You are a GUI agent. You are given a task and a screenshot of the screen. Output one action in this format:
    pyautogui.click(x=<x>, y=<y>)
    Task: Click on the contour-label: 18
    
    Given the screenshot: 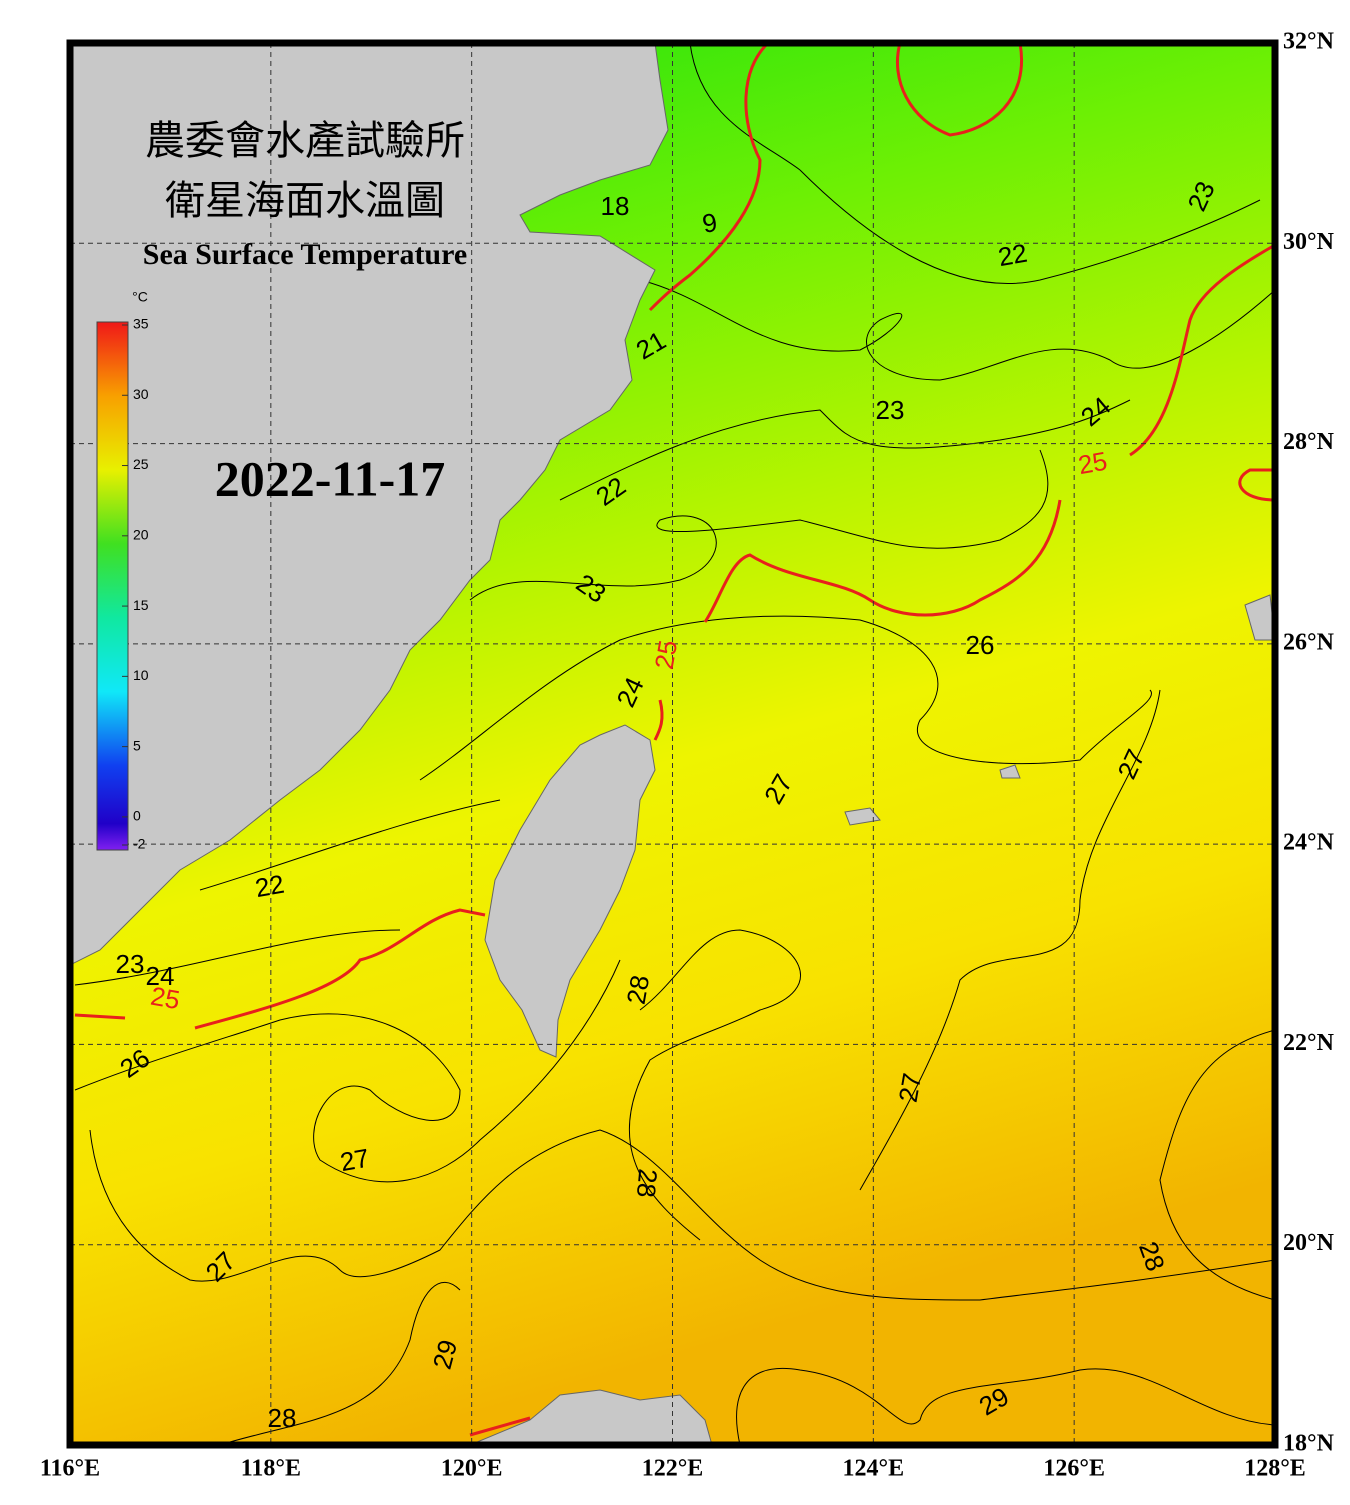 What is the action you would take?
    pyautogui.click(x=615, y=206)
    